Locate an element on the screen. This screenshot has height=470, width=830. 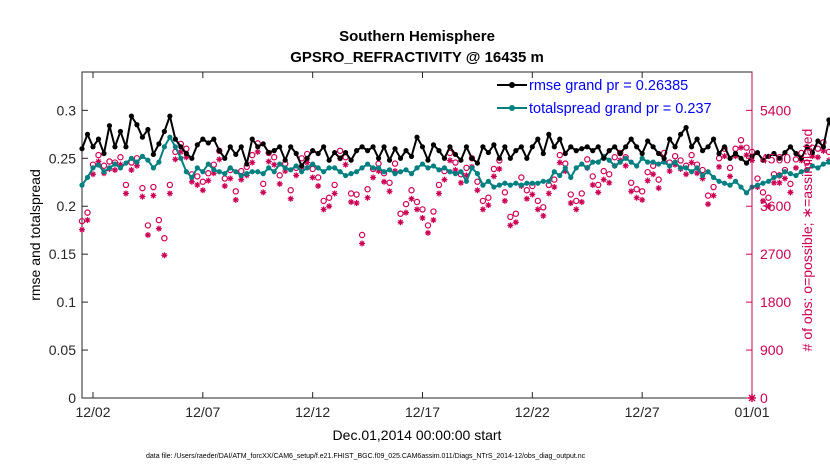
y-axis-right: 0 900 1800 2700 3600 4500 5400 is located at coordinates (768, 239).